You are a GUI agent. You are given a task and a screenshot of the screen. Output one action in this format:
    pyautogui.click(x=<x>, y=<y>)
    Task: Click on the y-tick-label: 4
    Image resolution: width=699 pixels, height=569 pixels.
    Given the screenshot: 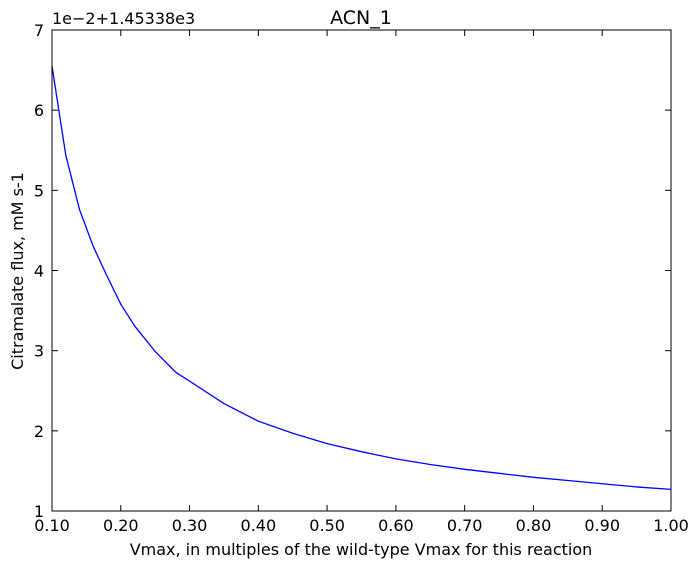 What is the action you would take?
    pyautogui.click(x=39, y=271)
    